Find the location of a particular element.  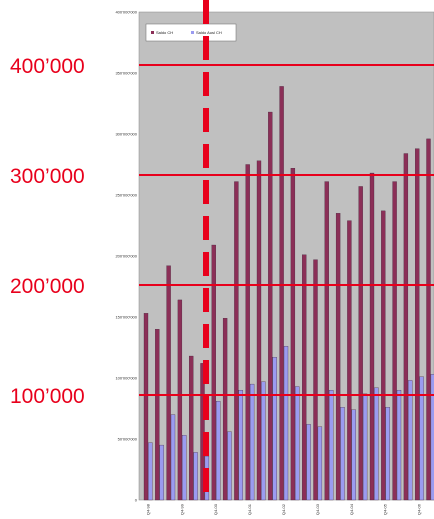

x-tick-label: Q4-02 is located at coordinates (283, 509).